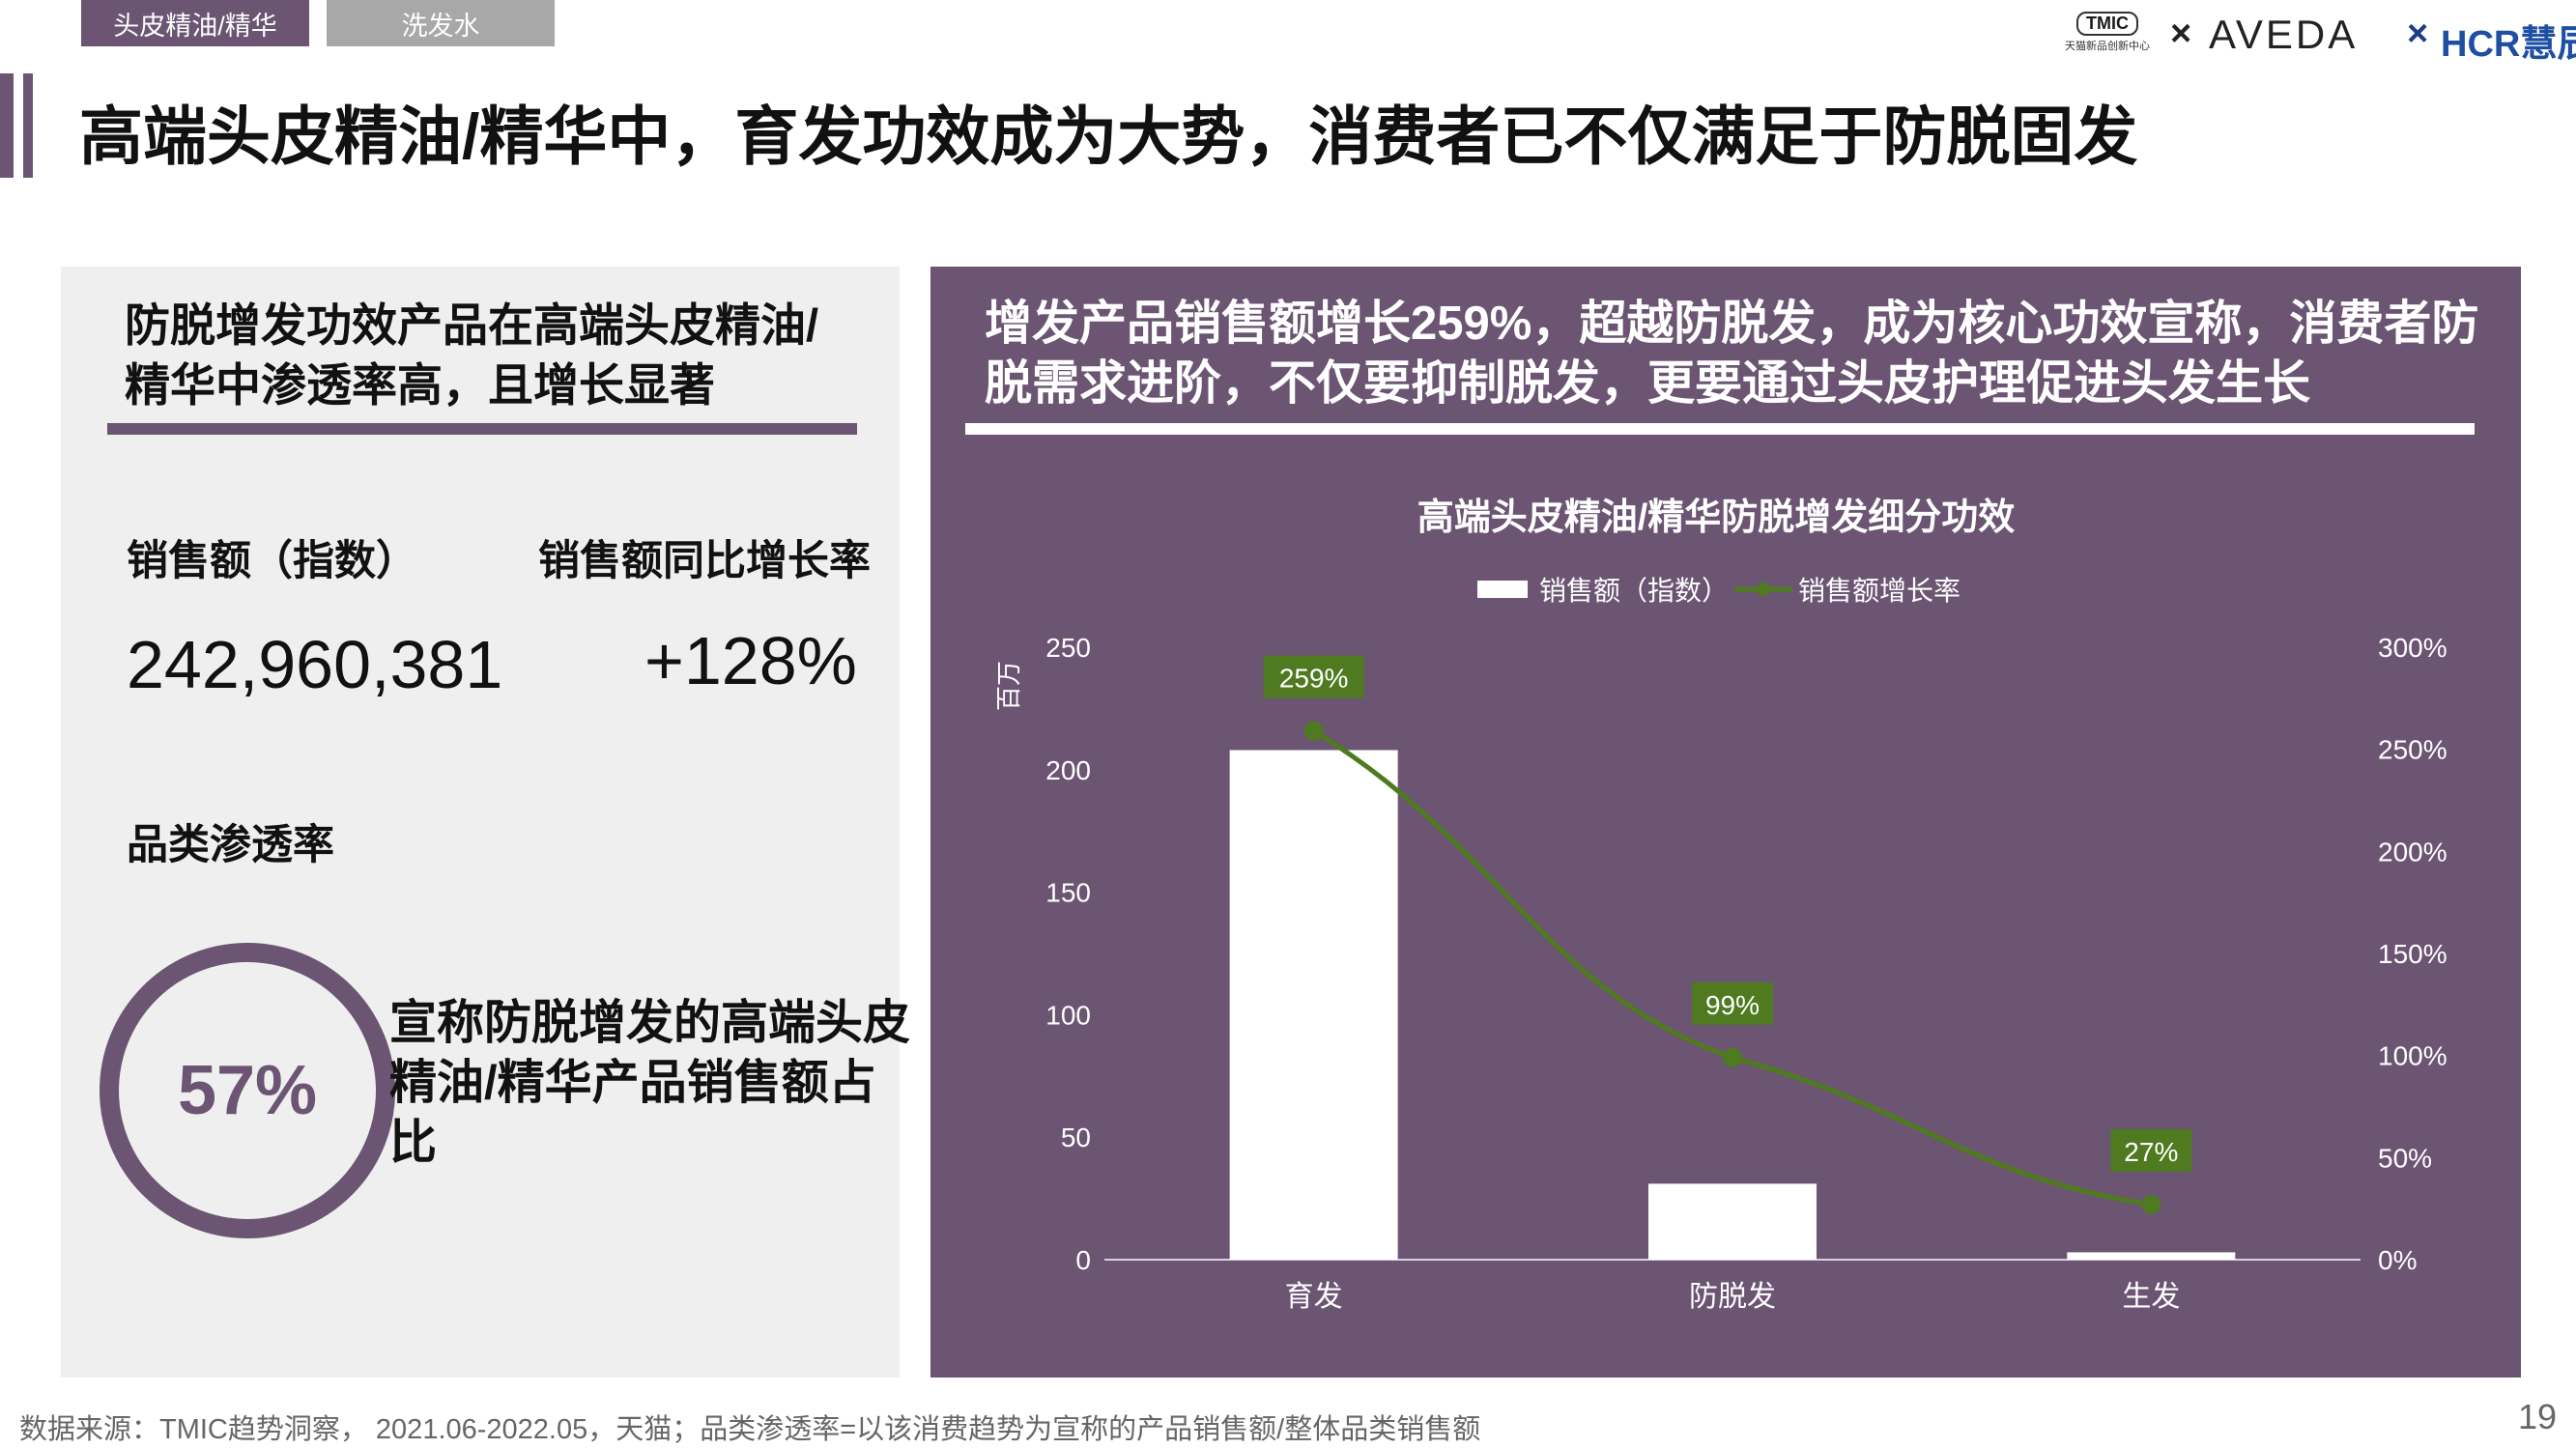 The width and height of the screenshot is (2576, 1449). Describe the element at coordinates (1634, 591) in the screenshot. I see `legend-bar-label: 销售额（指数）` at that location.